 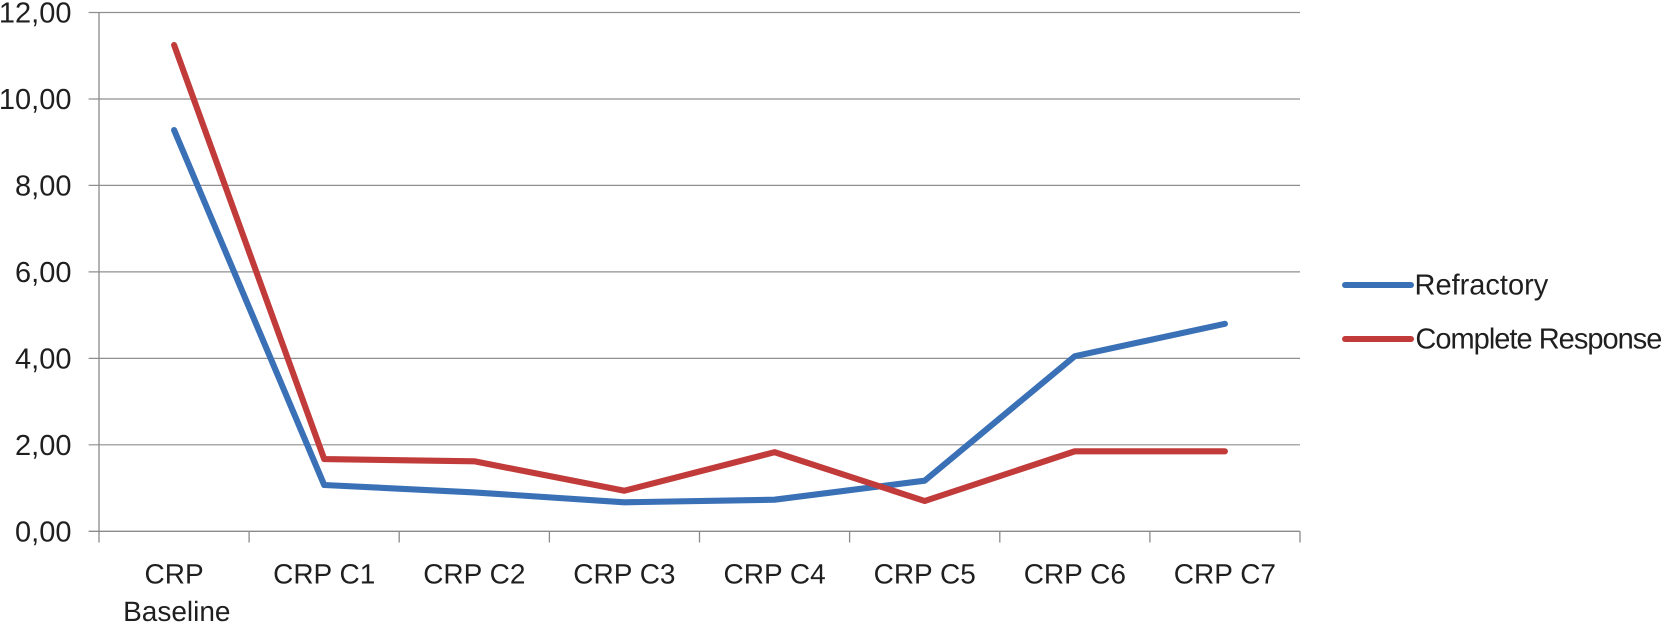 What do you see at coordinates (43, 273) in the screenshot?
I see `svg-text: 6,00` at bounding box center [43, 273].